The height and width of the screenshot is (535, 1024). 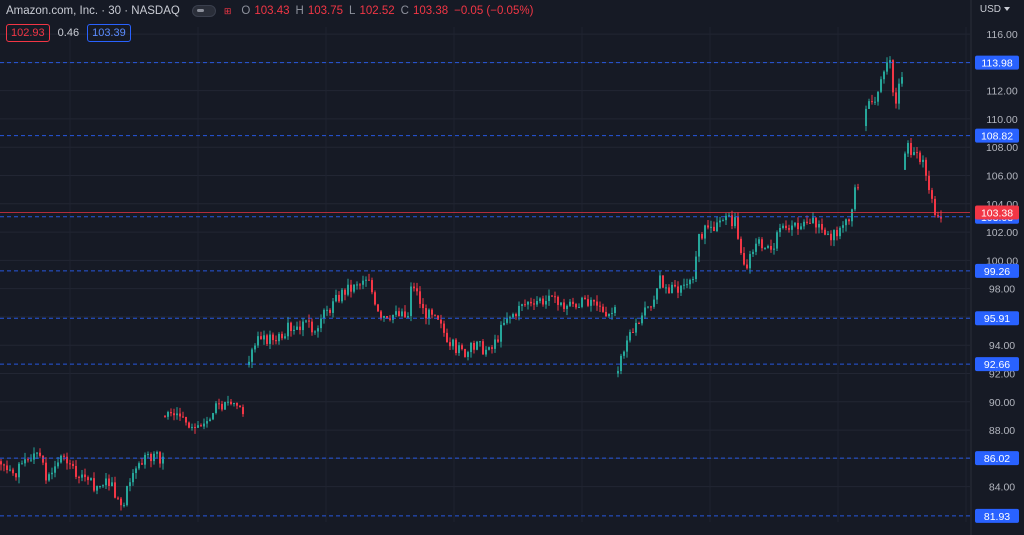 I want to click on last-price-label: 103.38, so click(x=997, y=214).